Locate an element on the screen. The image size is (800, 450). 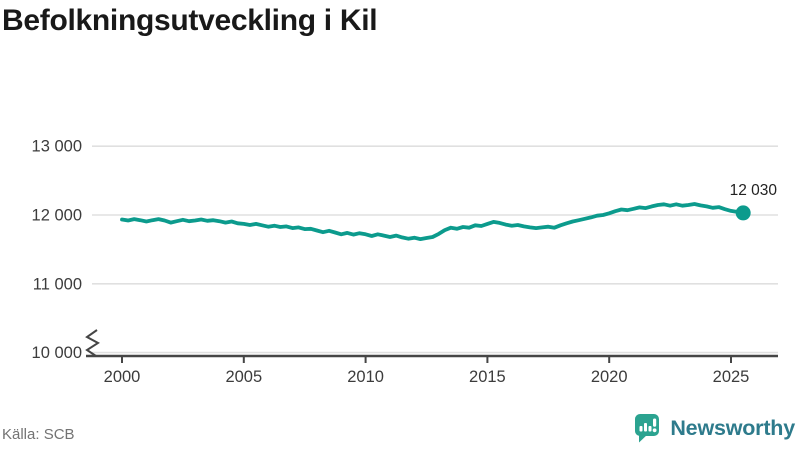
axis-break-icon is located at coordinates (92, 343).